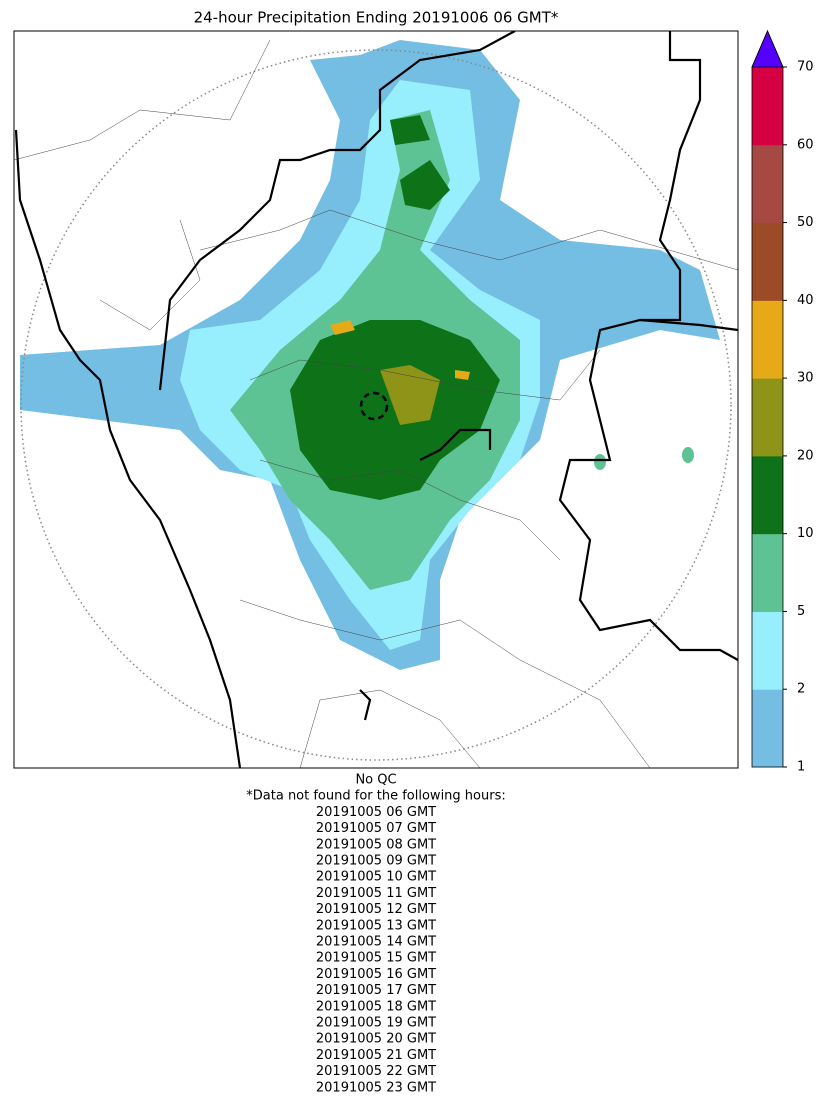 Image resolution: width=825 pixels, height=1109 pixels. What do you see at coordinates (375, 780) in the screenshot?
I see `qc-note: No QC` at bounding box center [375, 780].